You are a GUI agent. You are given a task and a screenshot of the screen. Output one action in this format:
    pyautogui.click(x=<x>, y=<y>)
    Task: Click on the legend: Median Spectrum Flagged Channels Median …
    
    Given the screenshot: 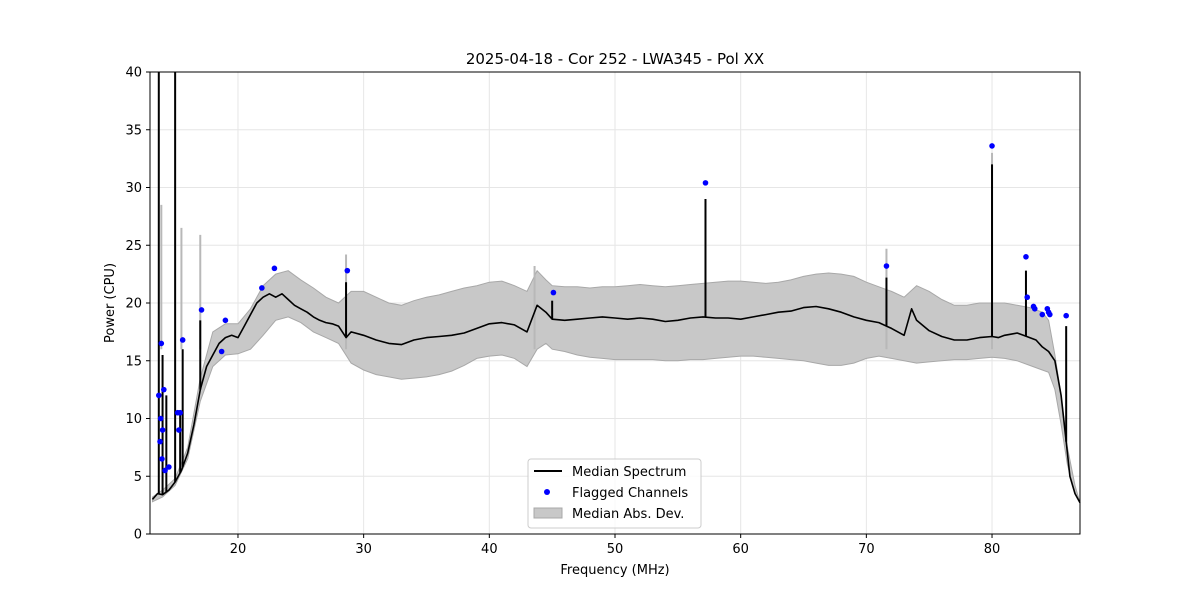 What is the action you would take?
    pyautogui.click(x=614, y=493)
    